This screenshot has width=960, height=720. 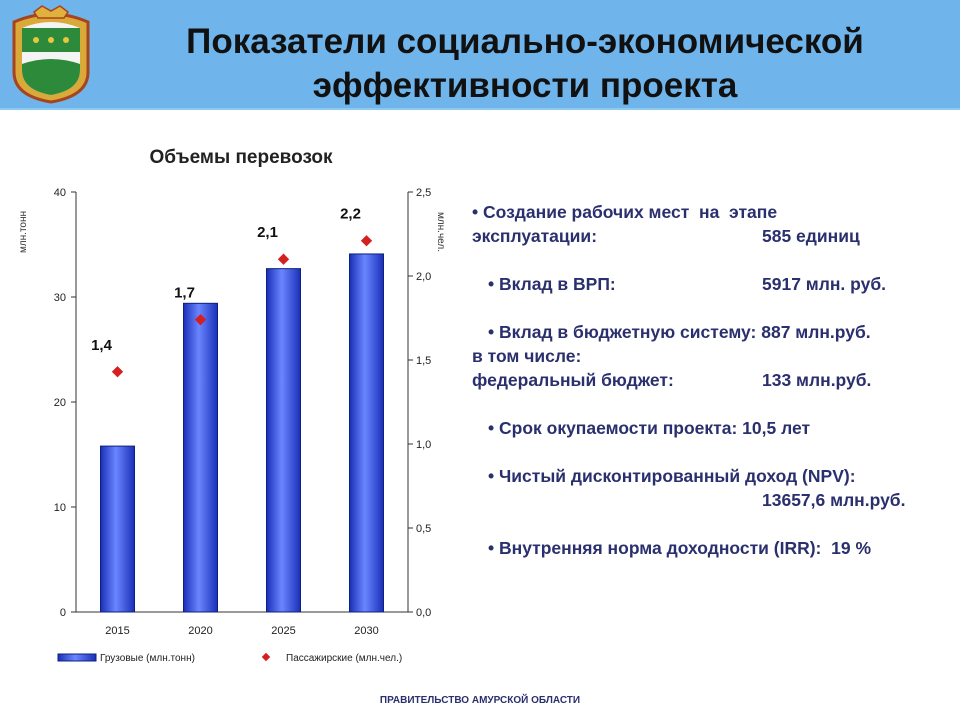 What do you see at coordinates (423, 613) in the screenshot?
I see `right-tick-label: 0,0` at bounding box center [423, 613].